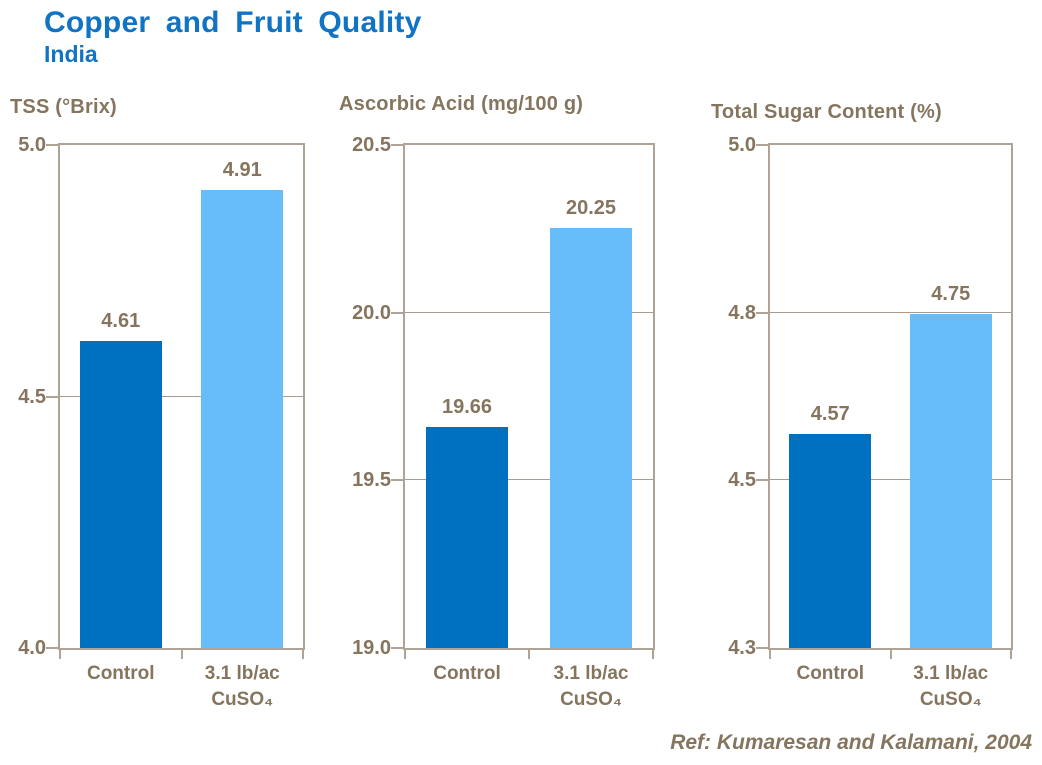  I want to click on y-tick-label: 4.8, so click(742, 312).